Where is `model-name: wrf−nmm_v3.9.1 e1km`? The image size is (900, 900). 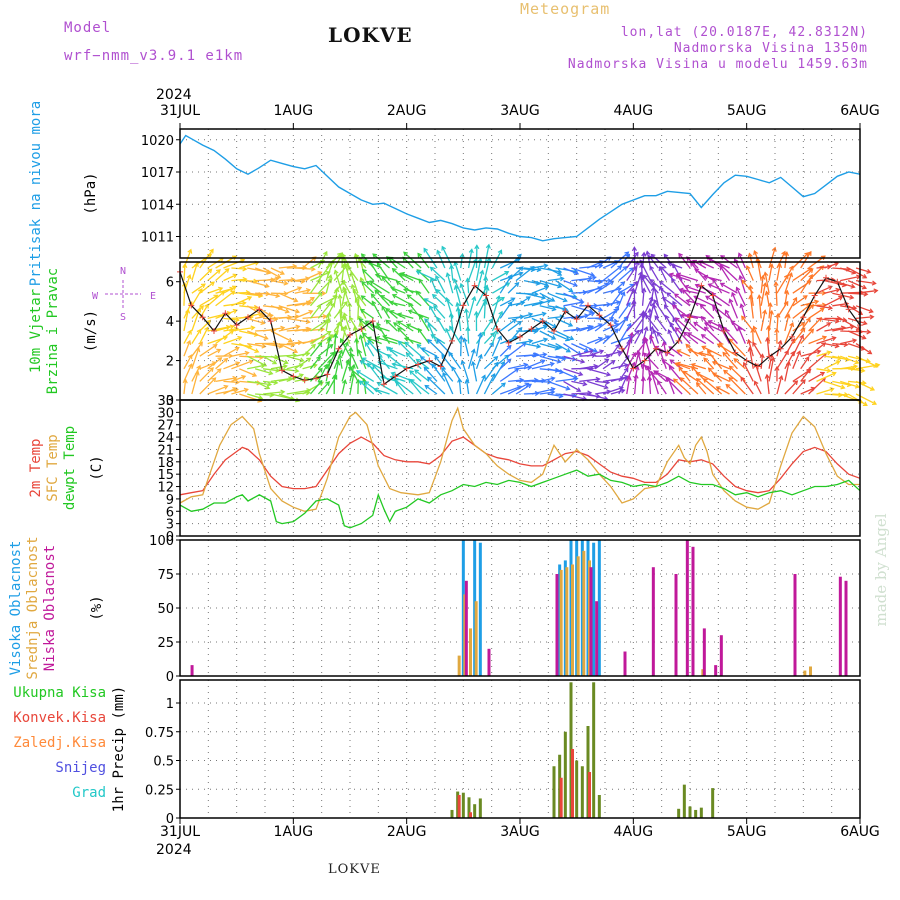 model-name: wrf−nmm_v3.9.1 e1km is located at coordinates (154, 56).